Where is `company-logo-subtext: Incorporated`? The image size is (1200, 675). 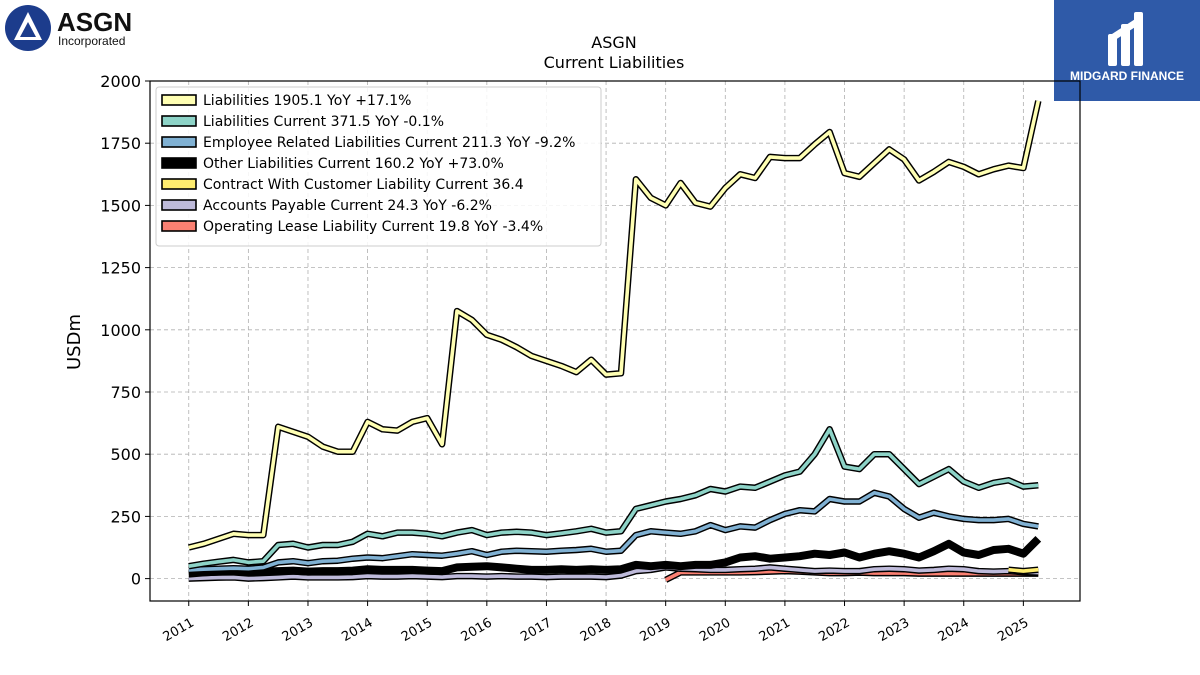
company-logo-subtext: Incorporated is located at coordinates (91, 41).